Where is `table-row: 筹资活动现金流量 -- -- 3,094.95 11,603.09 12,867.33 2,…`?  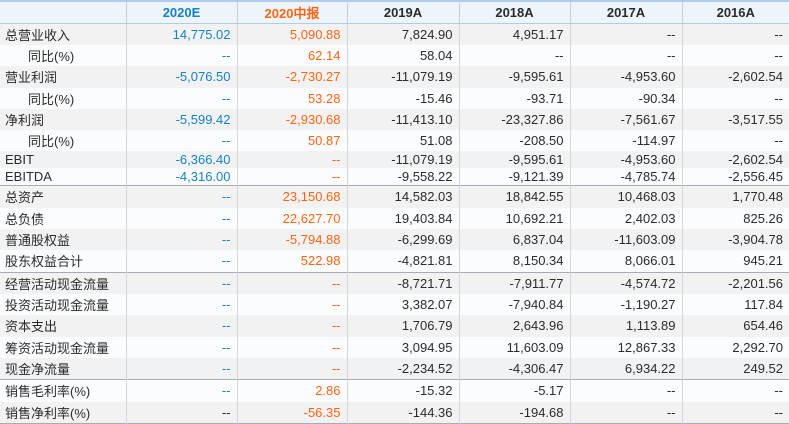
table-row: 筹资活动现金流量 -- -- 3,094.95 11,603.09 12,867.33 2,… is located at coordinates (394, 347).